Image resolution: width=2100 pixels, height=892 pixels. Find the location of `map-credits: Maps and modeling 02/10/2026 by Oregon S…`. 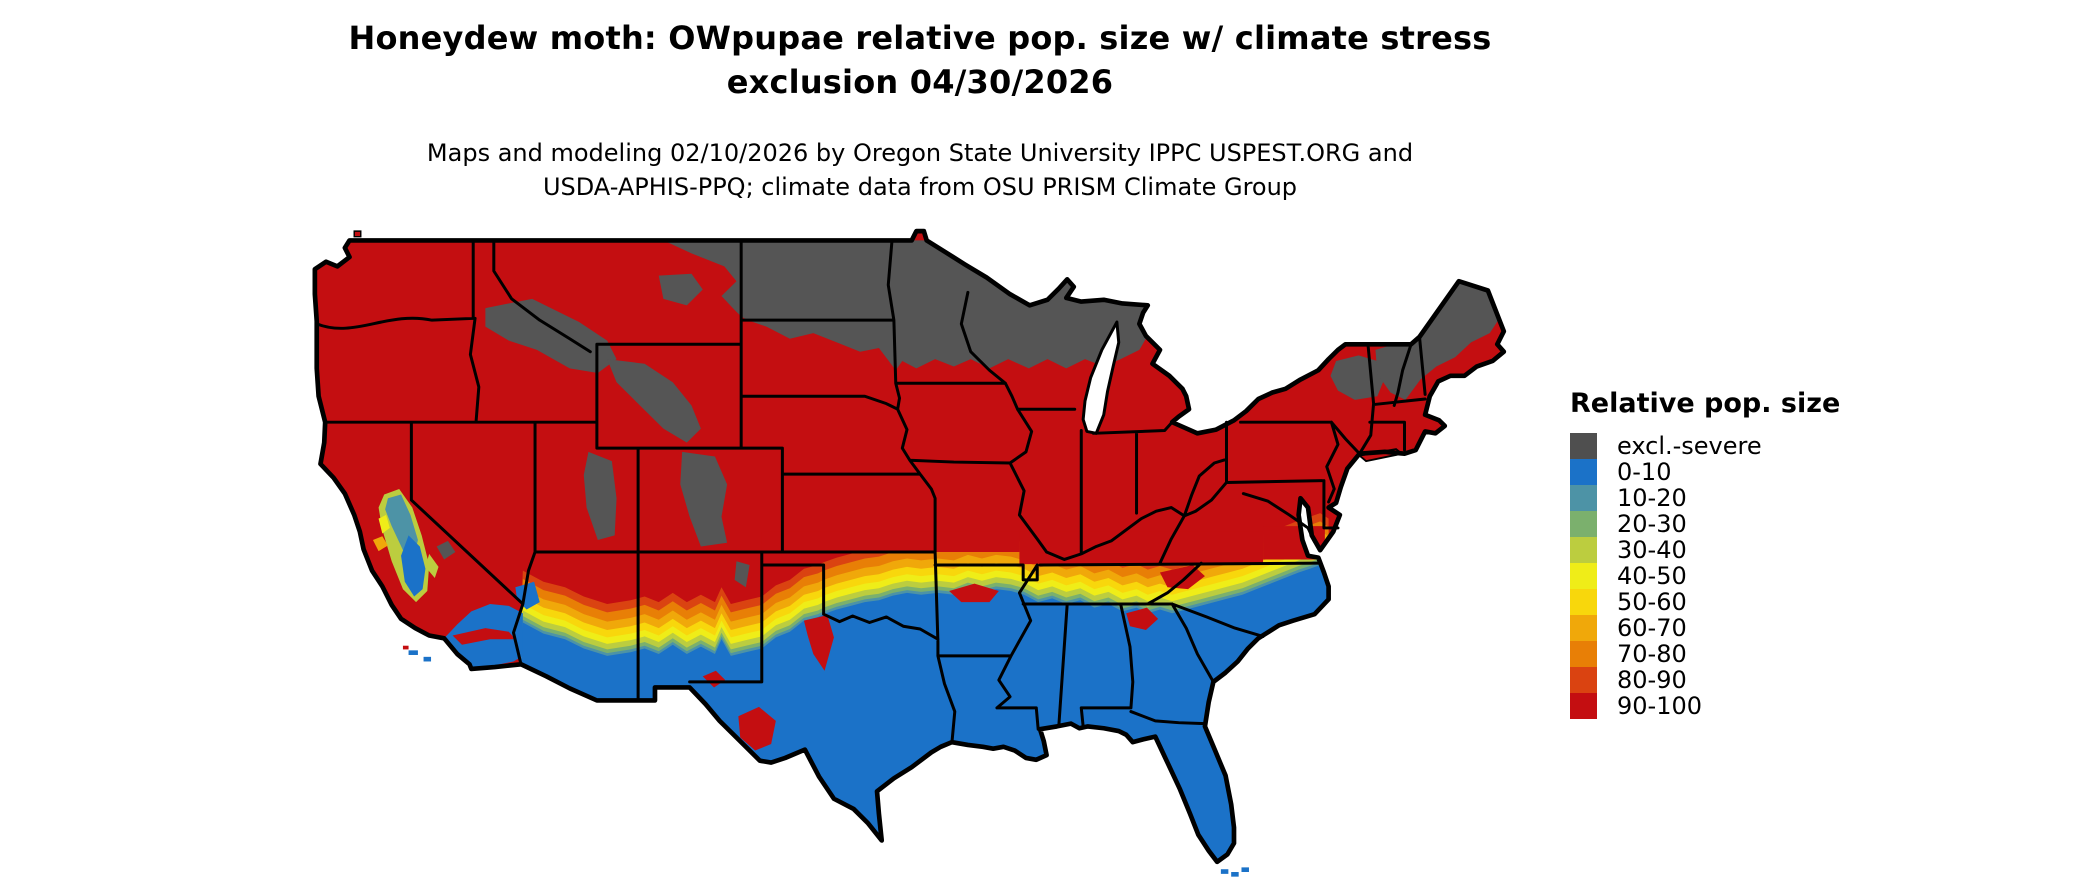

map-credits: Maps and modeling 02/10/2026 by Oregon S… is located at coordinates (920, 170).